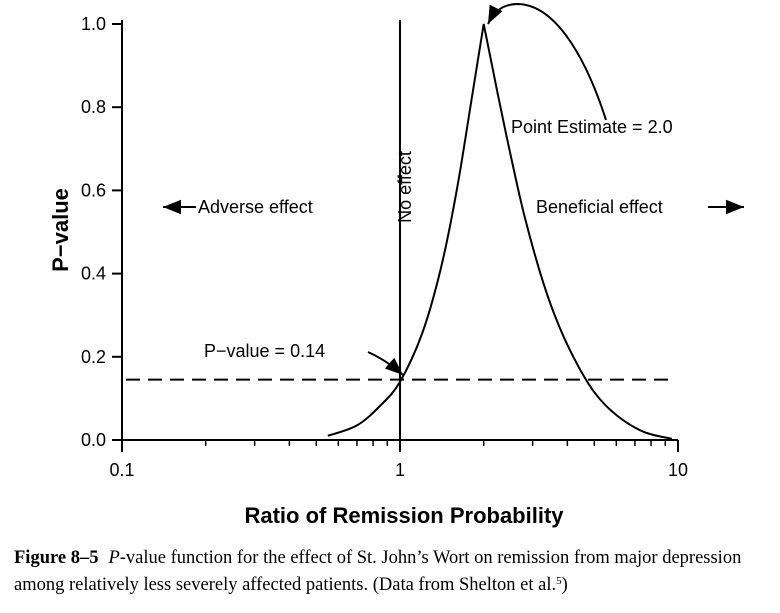 The height and width of the screenshot is (613, 780). What do you see at coordinates (400, 470) in the screenshot?
I see `x-tick-label: 1` at bounding box center [400, 470].